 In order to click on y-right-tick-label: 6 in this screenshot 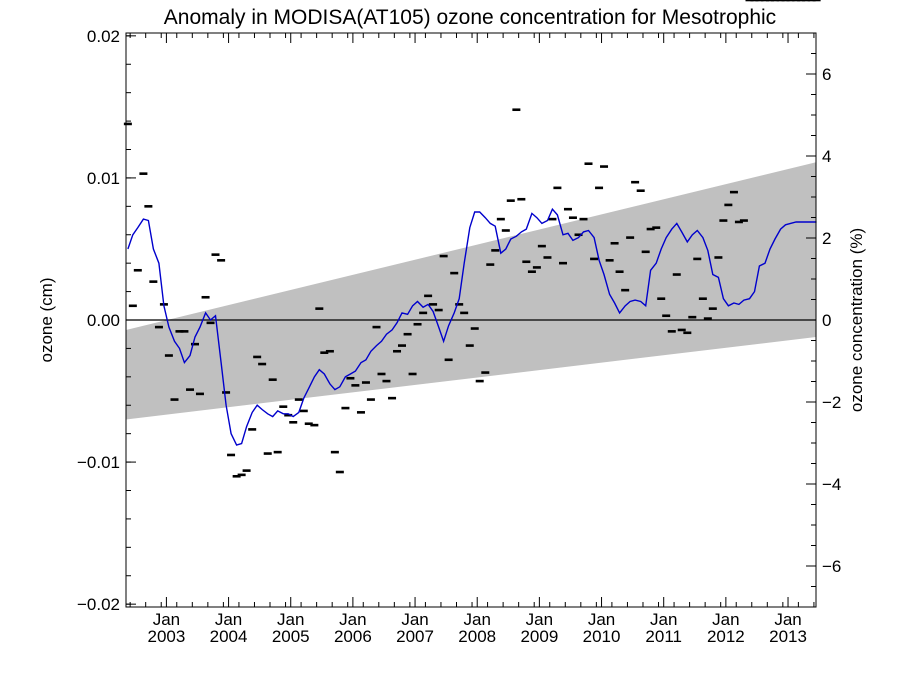, I will do `click(826, 74)`.